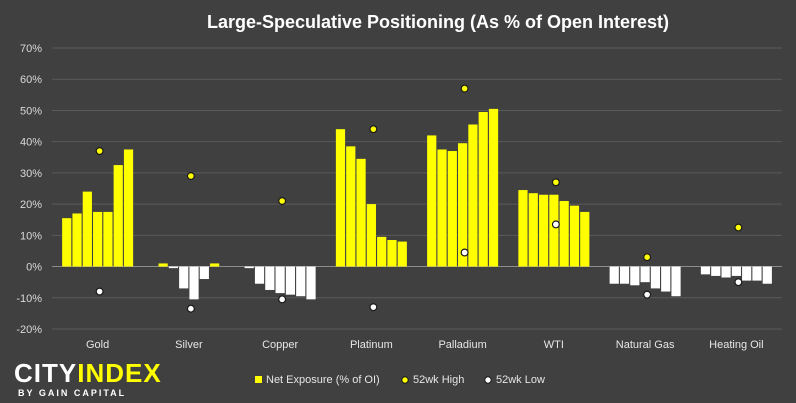 Image resolution: width=796 pixels, height=403 pixels. I want to click on x-tick-label: Platinum, so click(371, 345).